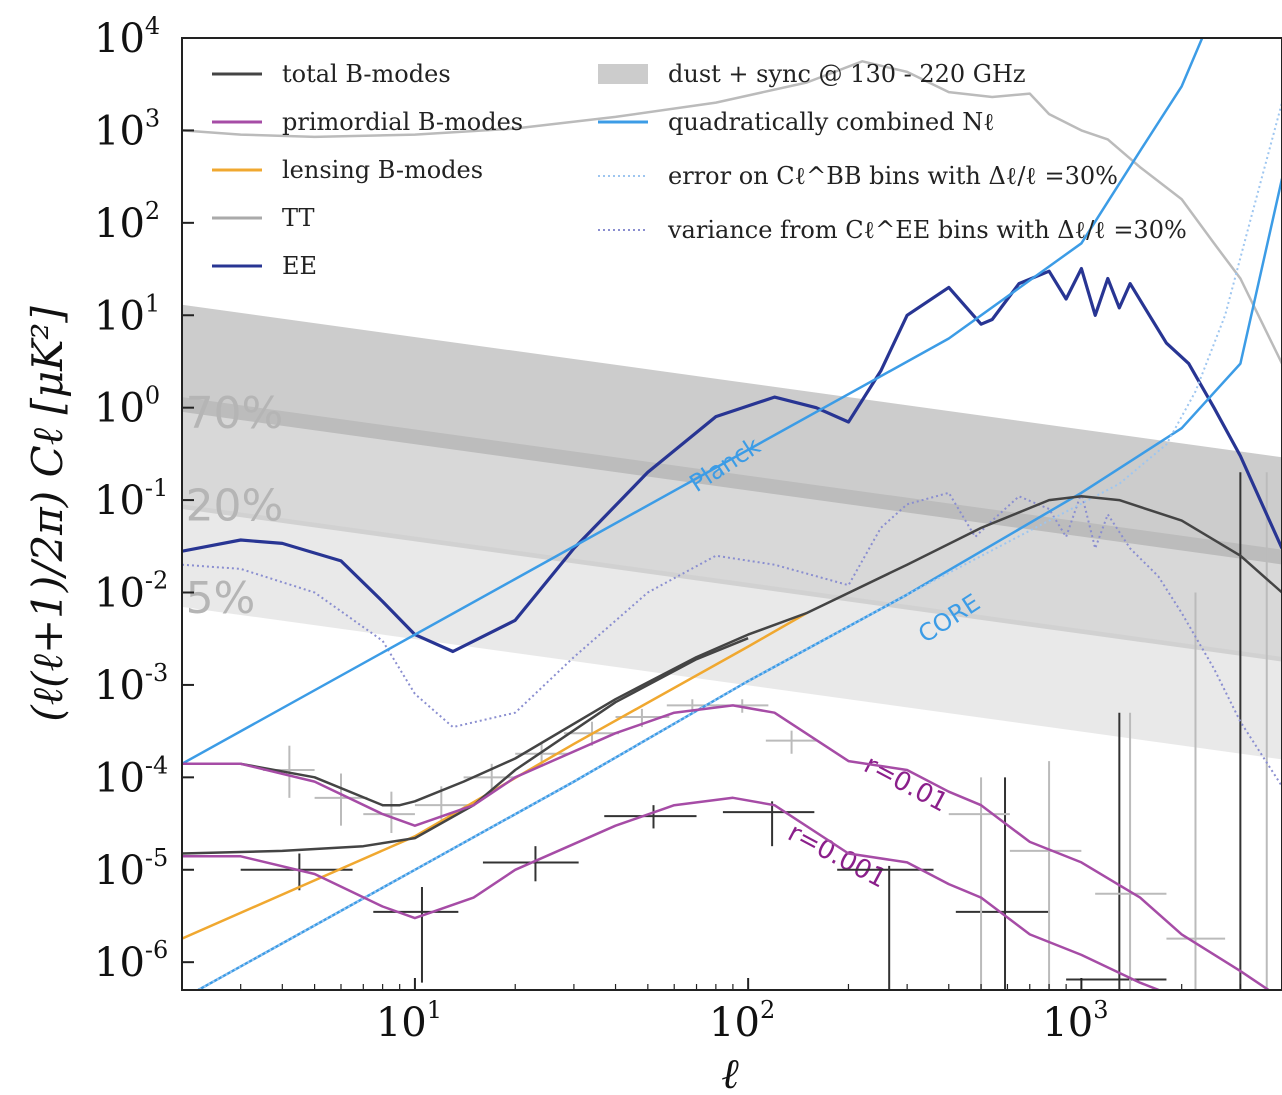  Describe the element at coordinates (298, 218) in the screenshot. I see `legend-label: TT` at that location.